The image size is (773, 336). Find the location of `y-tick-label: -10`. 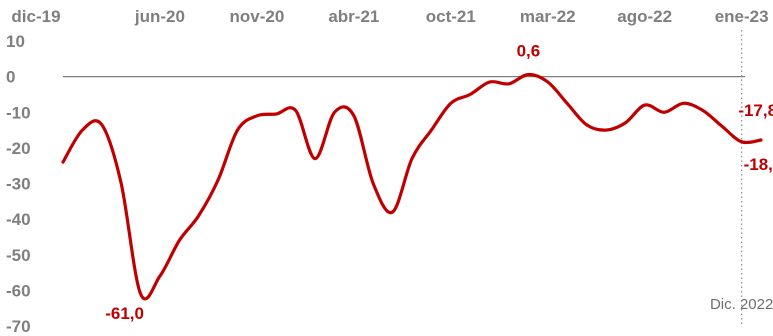

y-tick-label: -10 is located at coordinates (18, 112).